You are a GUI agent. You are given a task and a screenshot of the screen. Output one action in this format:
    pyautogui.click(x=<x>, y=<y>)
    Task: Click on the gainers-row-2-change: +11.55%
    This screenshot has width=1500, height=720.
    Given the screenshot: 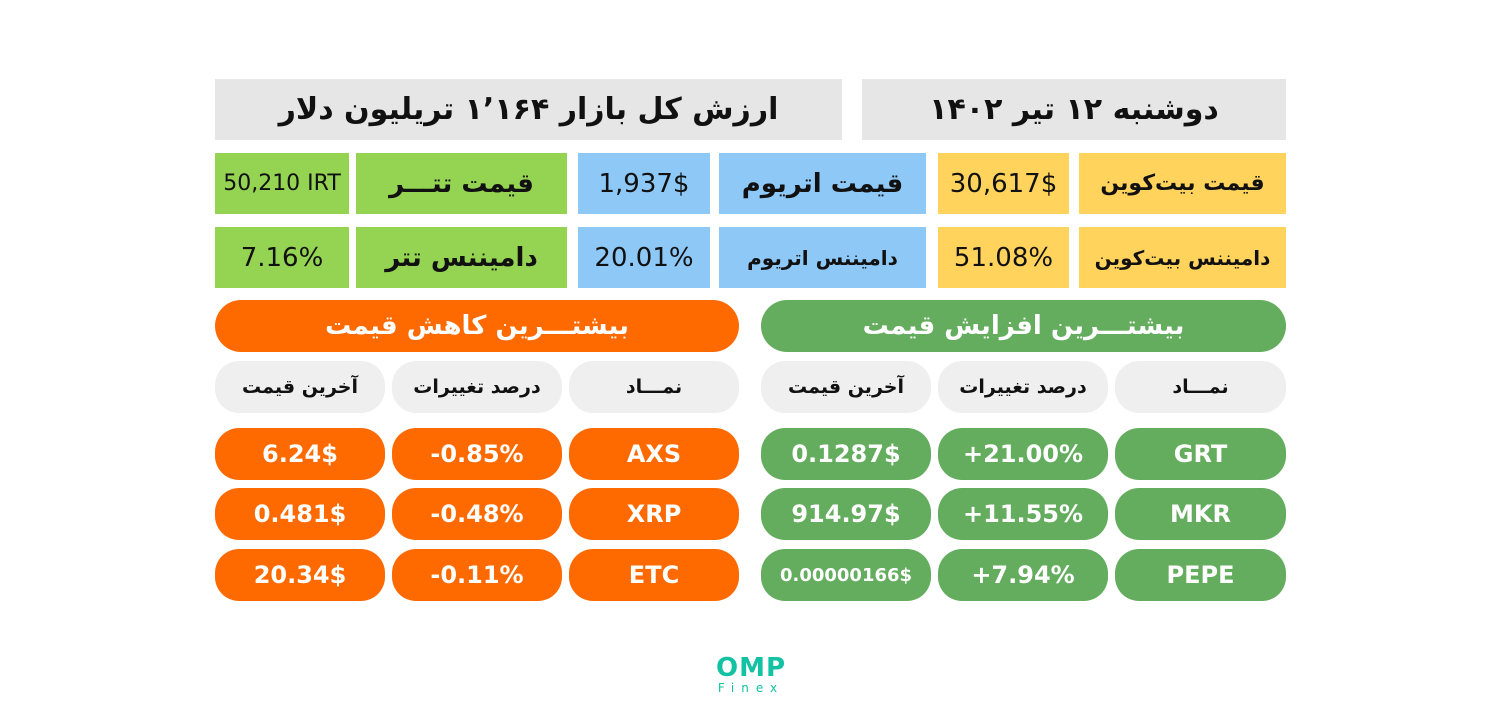 What is the action you would take?
    pyautogui.click(x=1023, y=514)
    